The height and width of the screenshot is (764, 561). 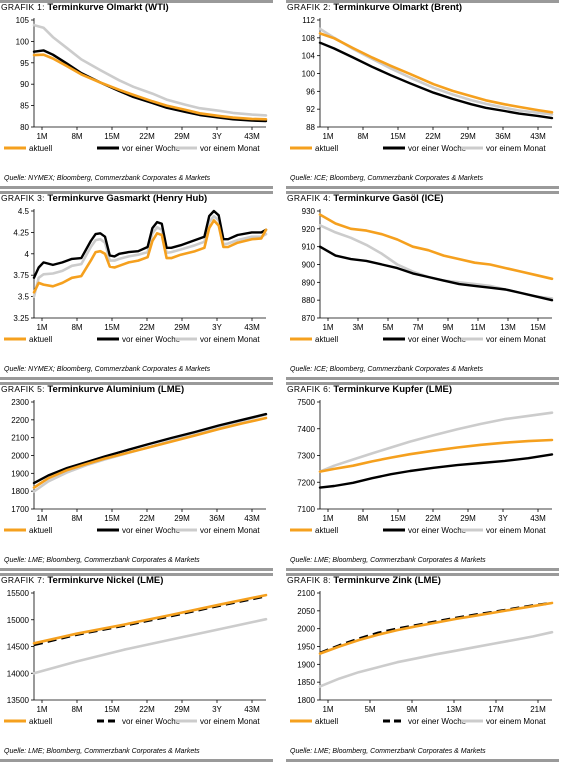 What do you see at coordinates (309, 229) in the screenshot?
I see `y-tick-label: 920` at bounding box center [309, 229].